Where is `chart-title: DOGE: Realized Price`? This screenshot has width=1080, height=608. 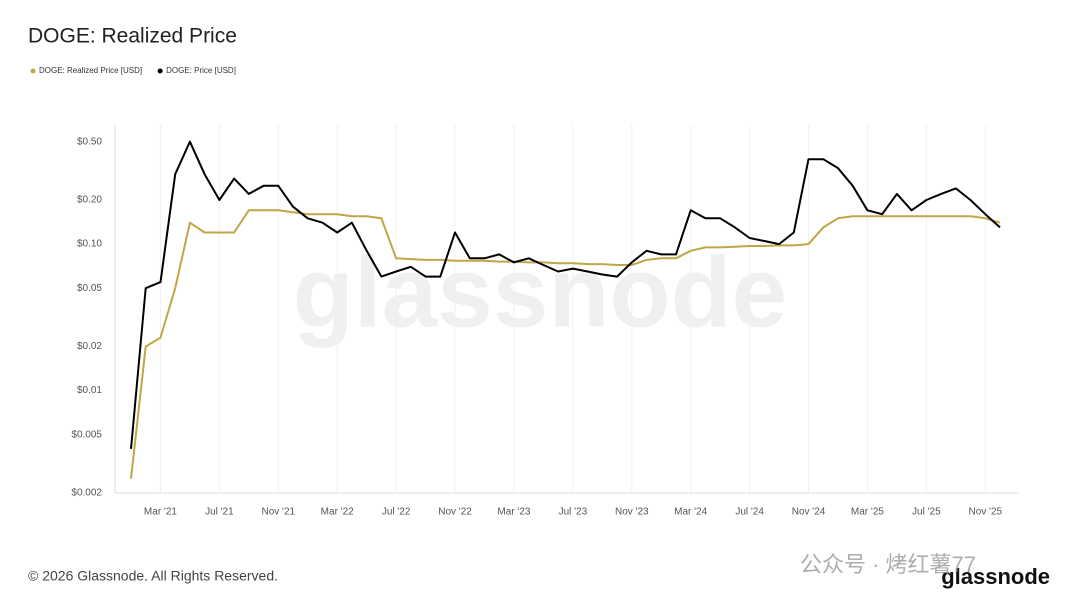
chart-title: DOGE: Realized Price is located at coordinates (132, 36).